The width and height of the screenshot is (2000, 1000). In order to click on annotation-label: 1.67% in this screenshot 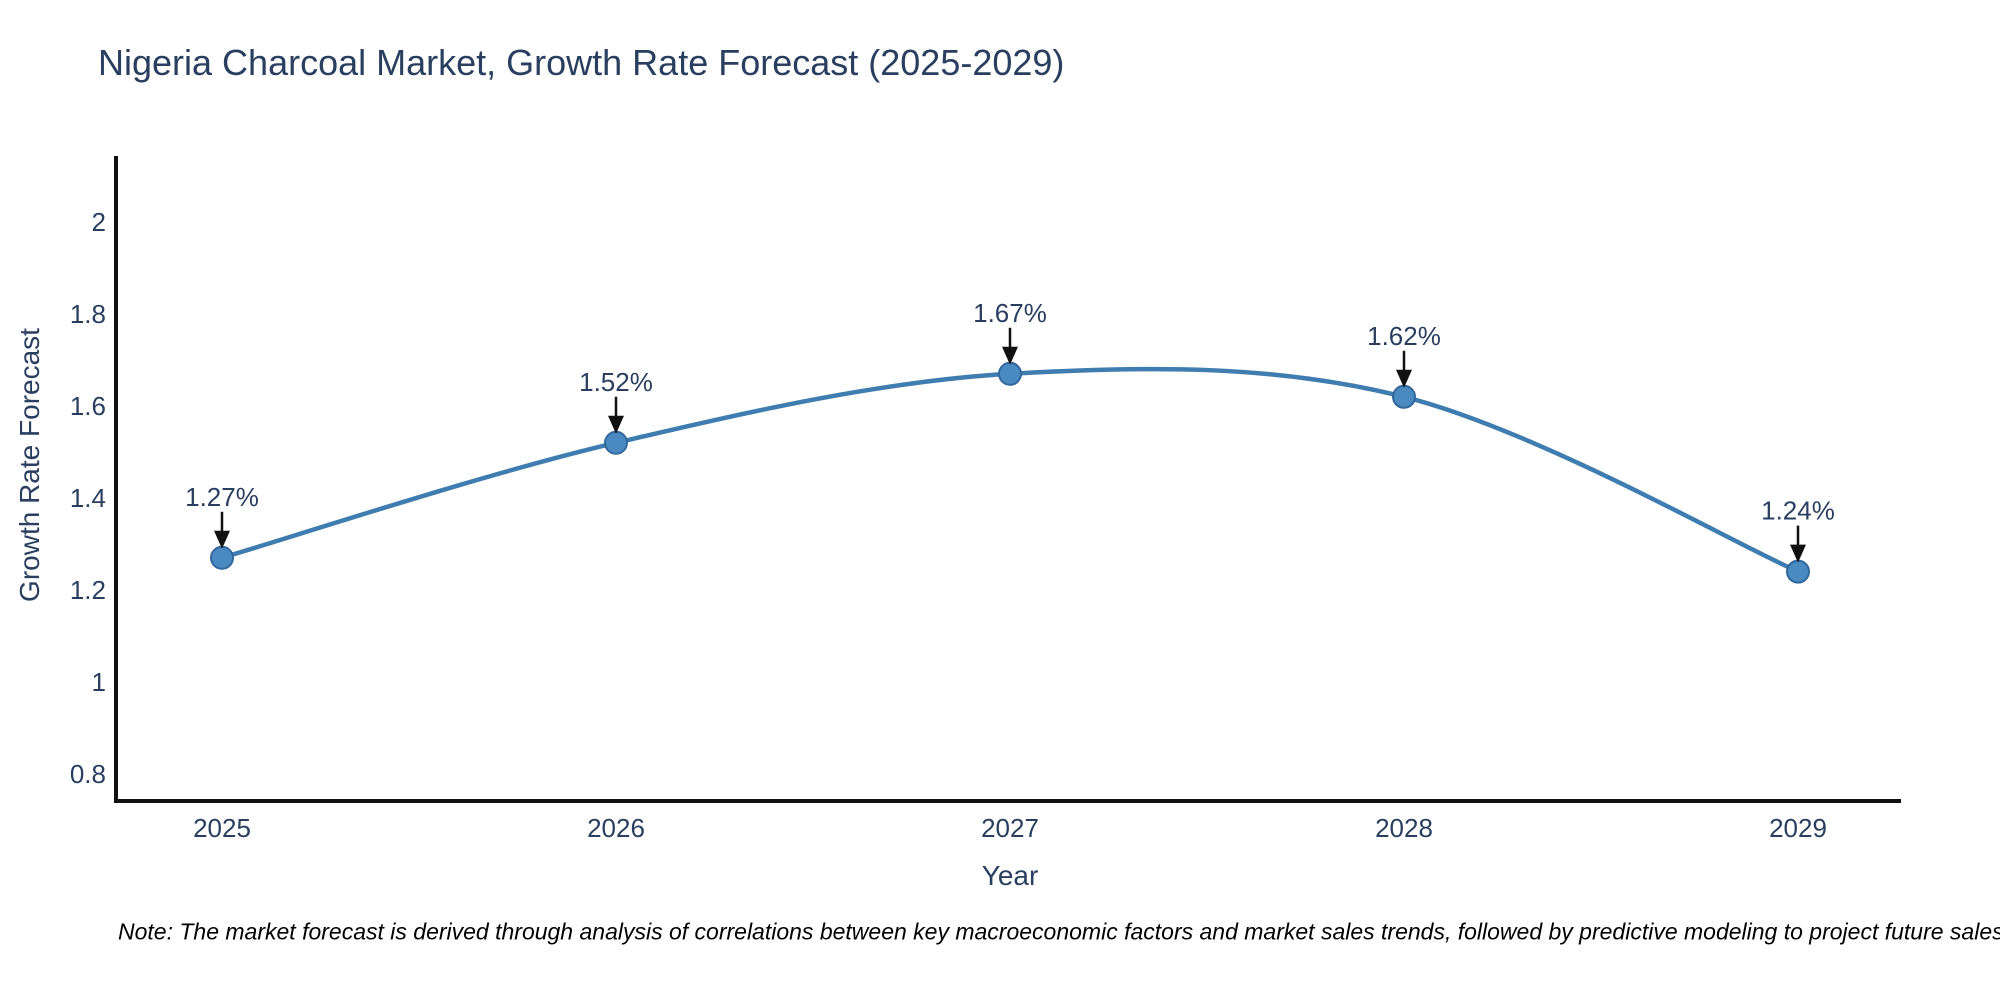, I will do `click(1010, 313)`.